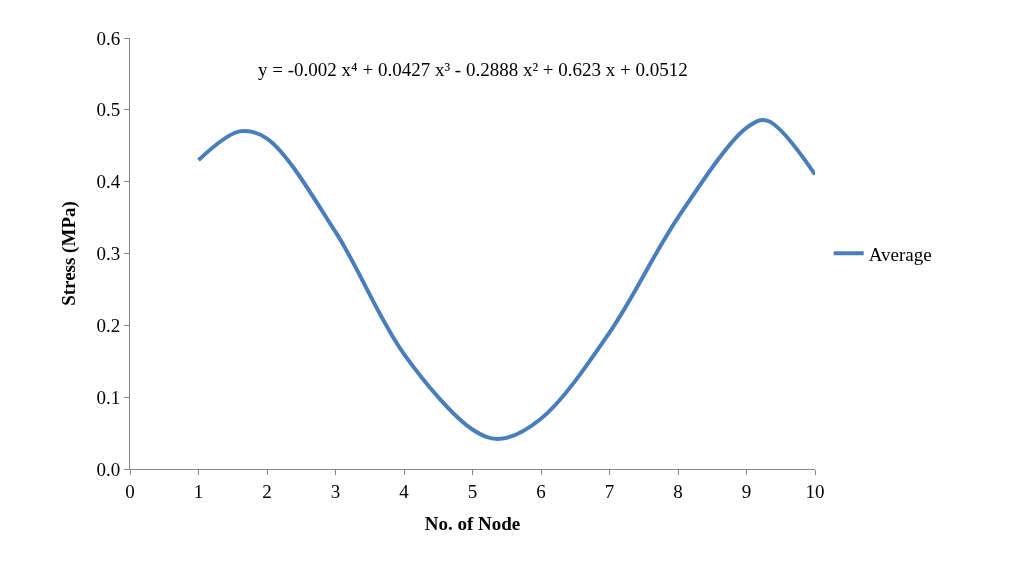 Image resolution: width=1035 pixels, height=579 pixels. I want to click on y-tick-label: 0.4, so click(108, 182).